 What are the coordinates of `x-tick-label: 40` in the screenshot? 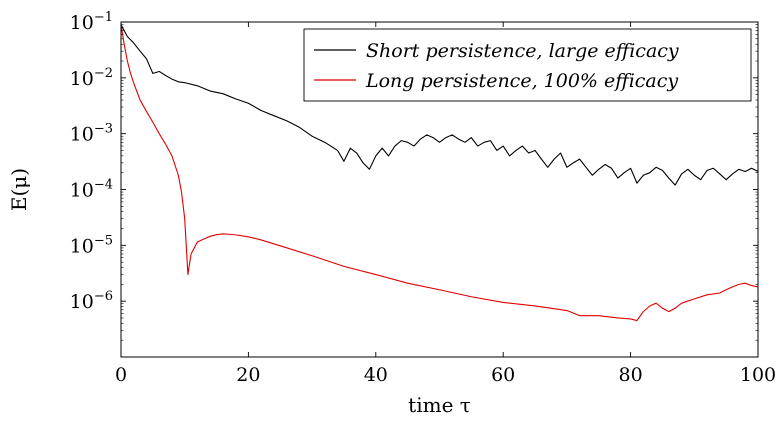 It's located at (376, 375).